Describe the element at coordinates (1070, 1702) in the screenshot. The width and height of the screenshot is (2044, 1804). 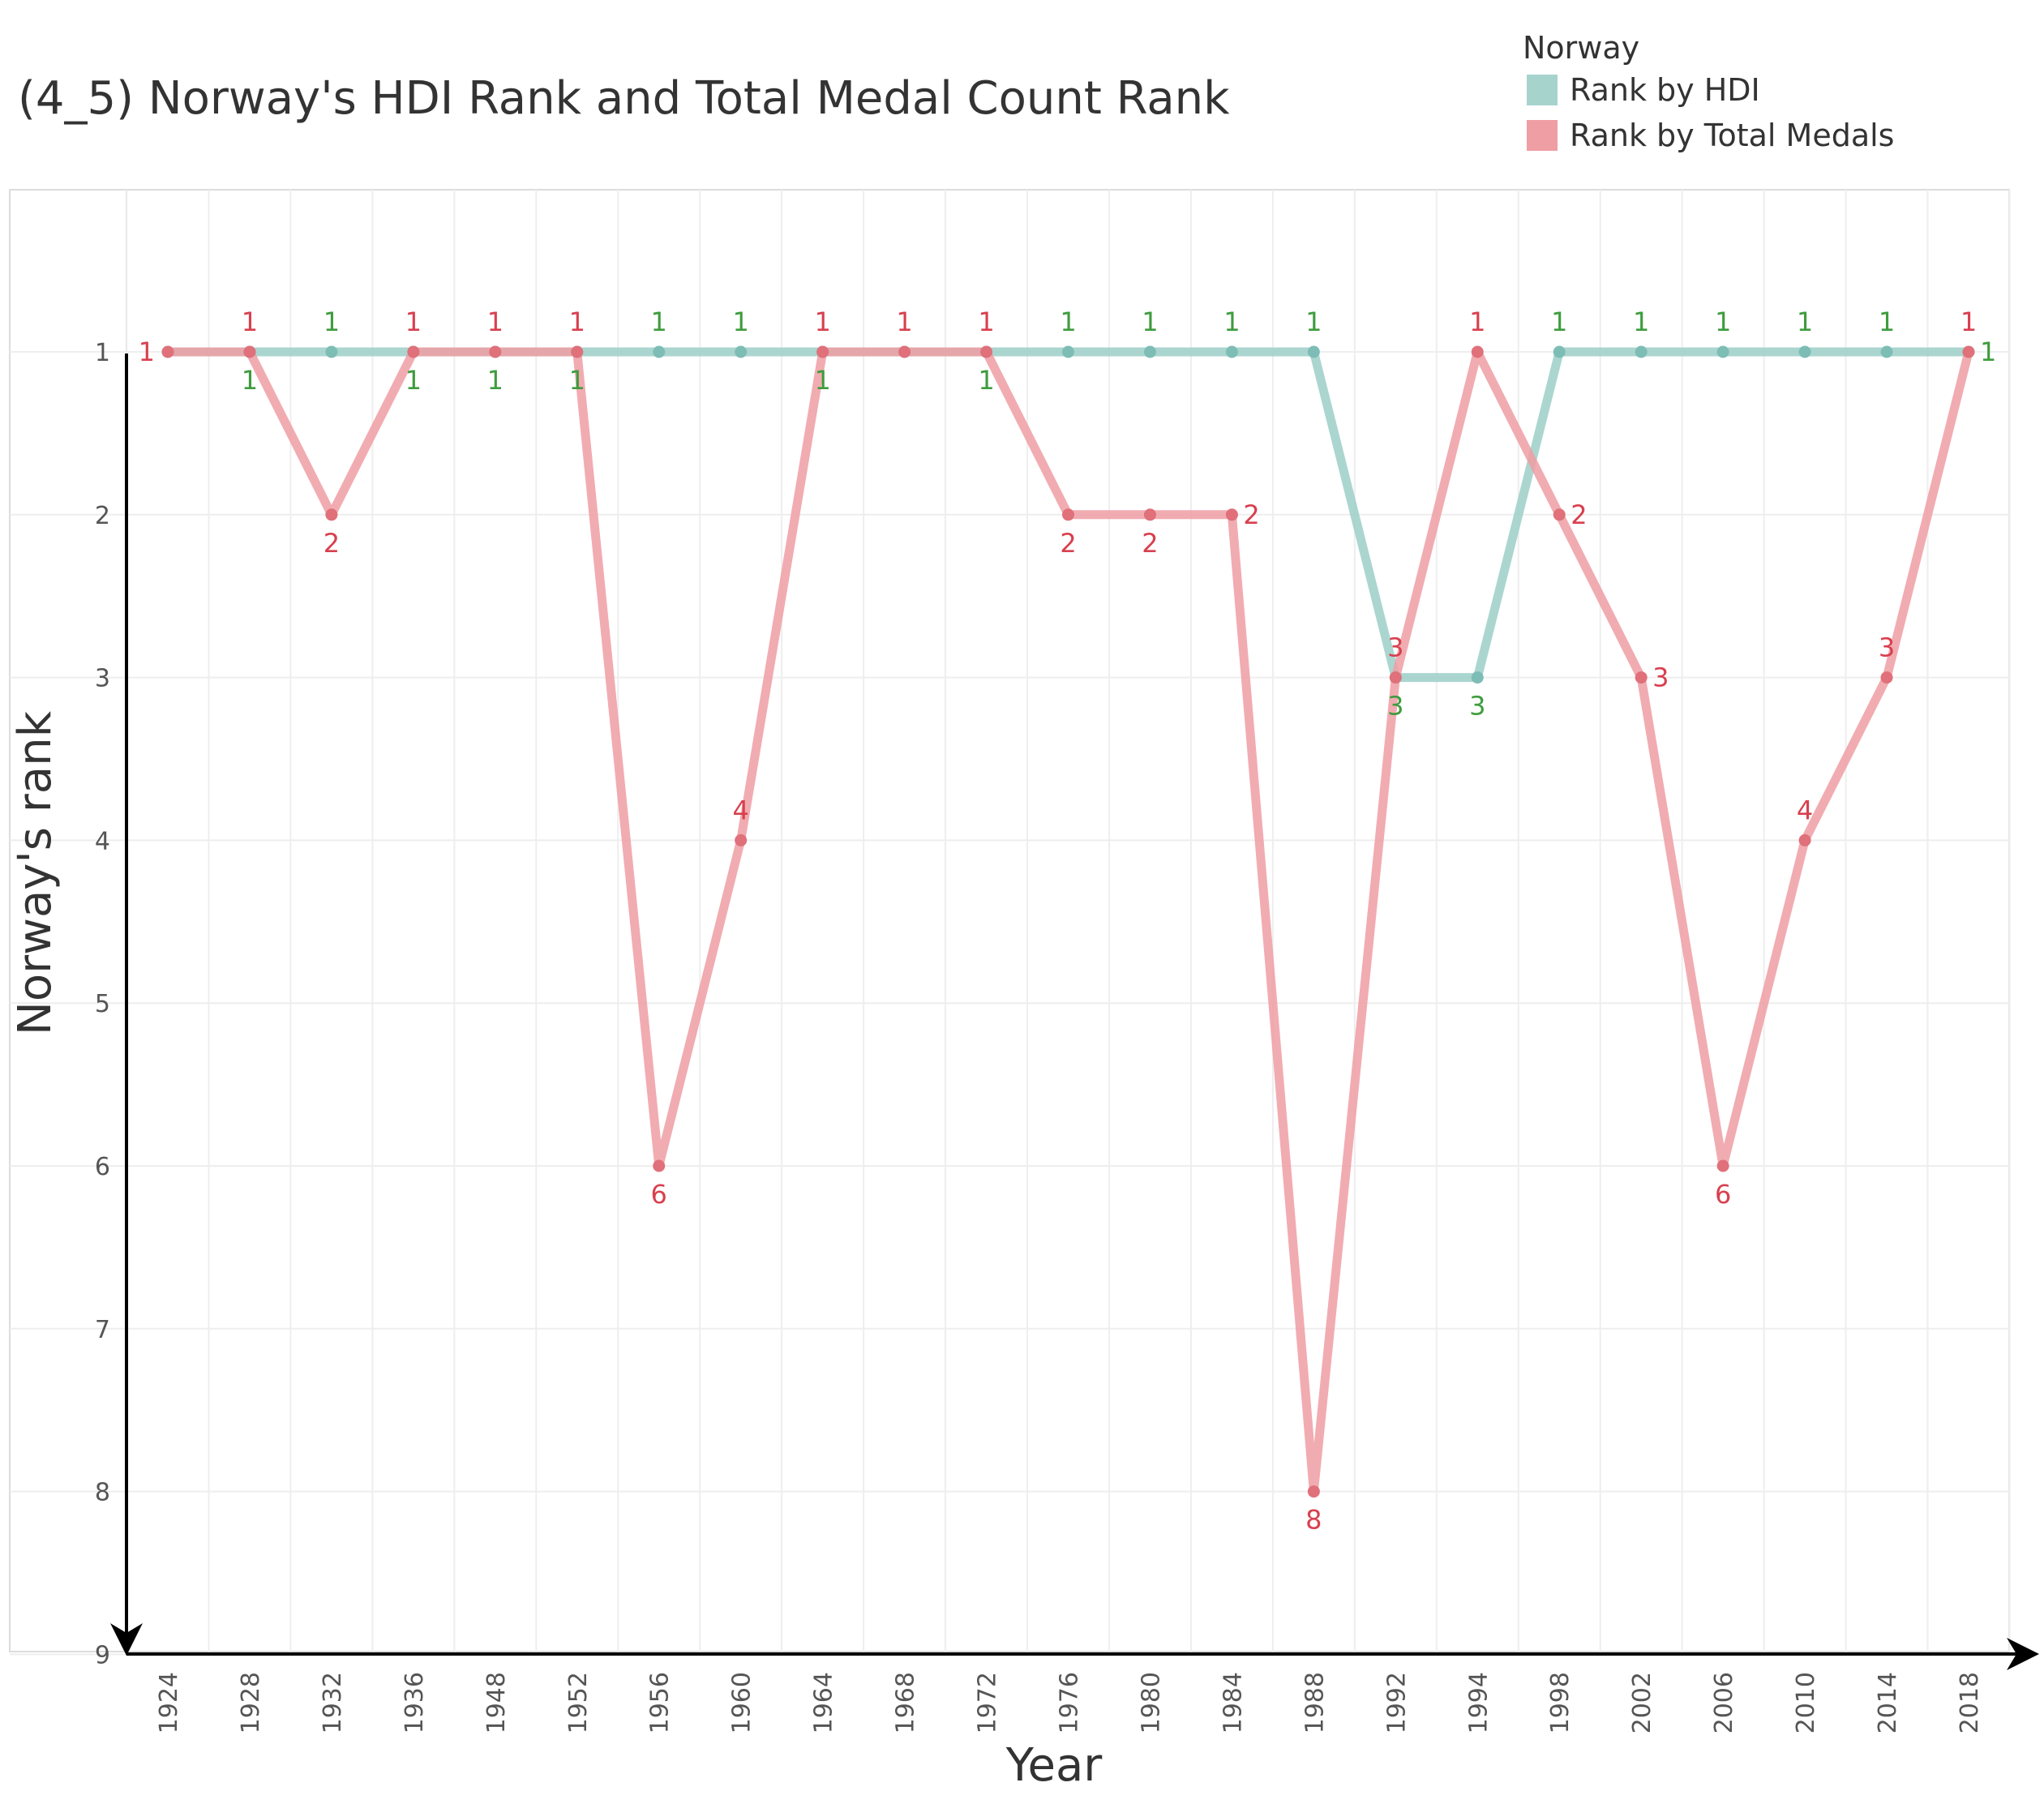
I see `x-tick-label: 1976` at that location.